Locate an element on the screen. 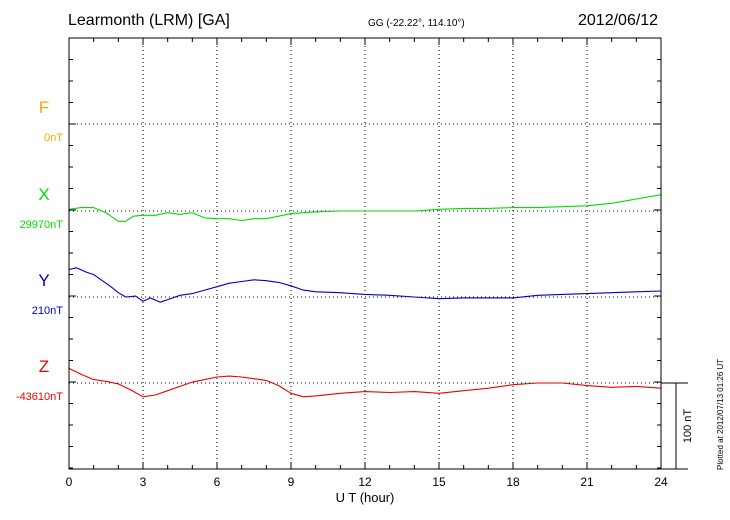 This screenshot has width=730, height=520. series-name-x: X is located at coordinates (43, 194).